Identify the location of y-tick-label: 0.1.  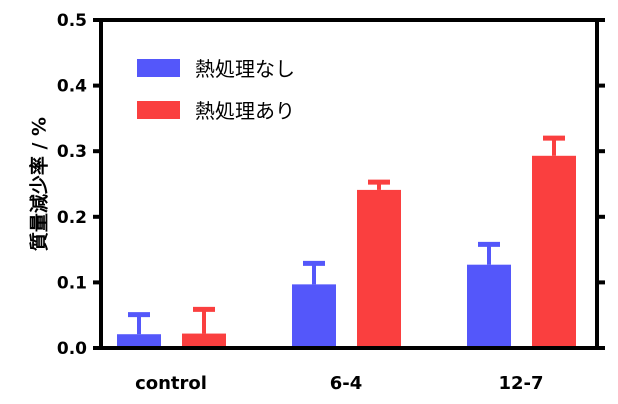
(72, 283).